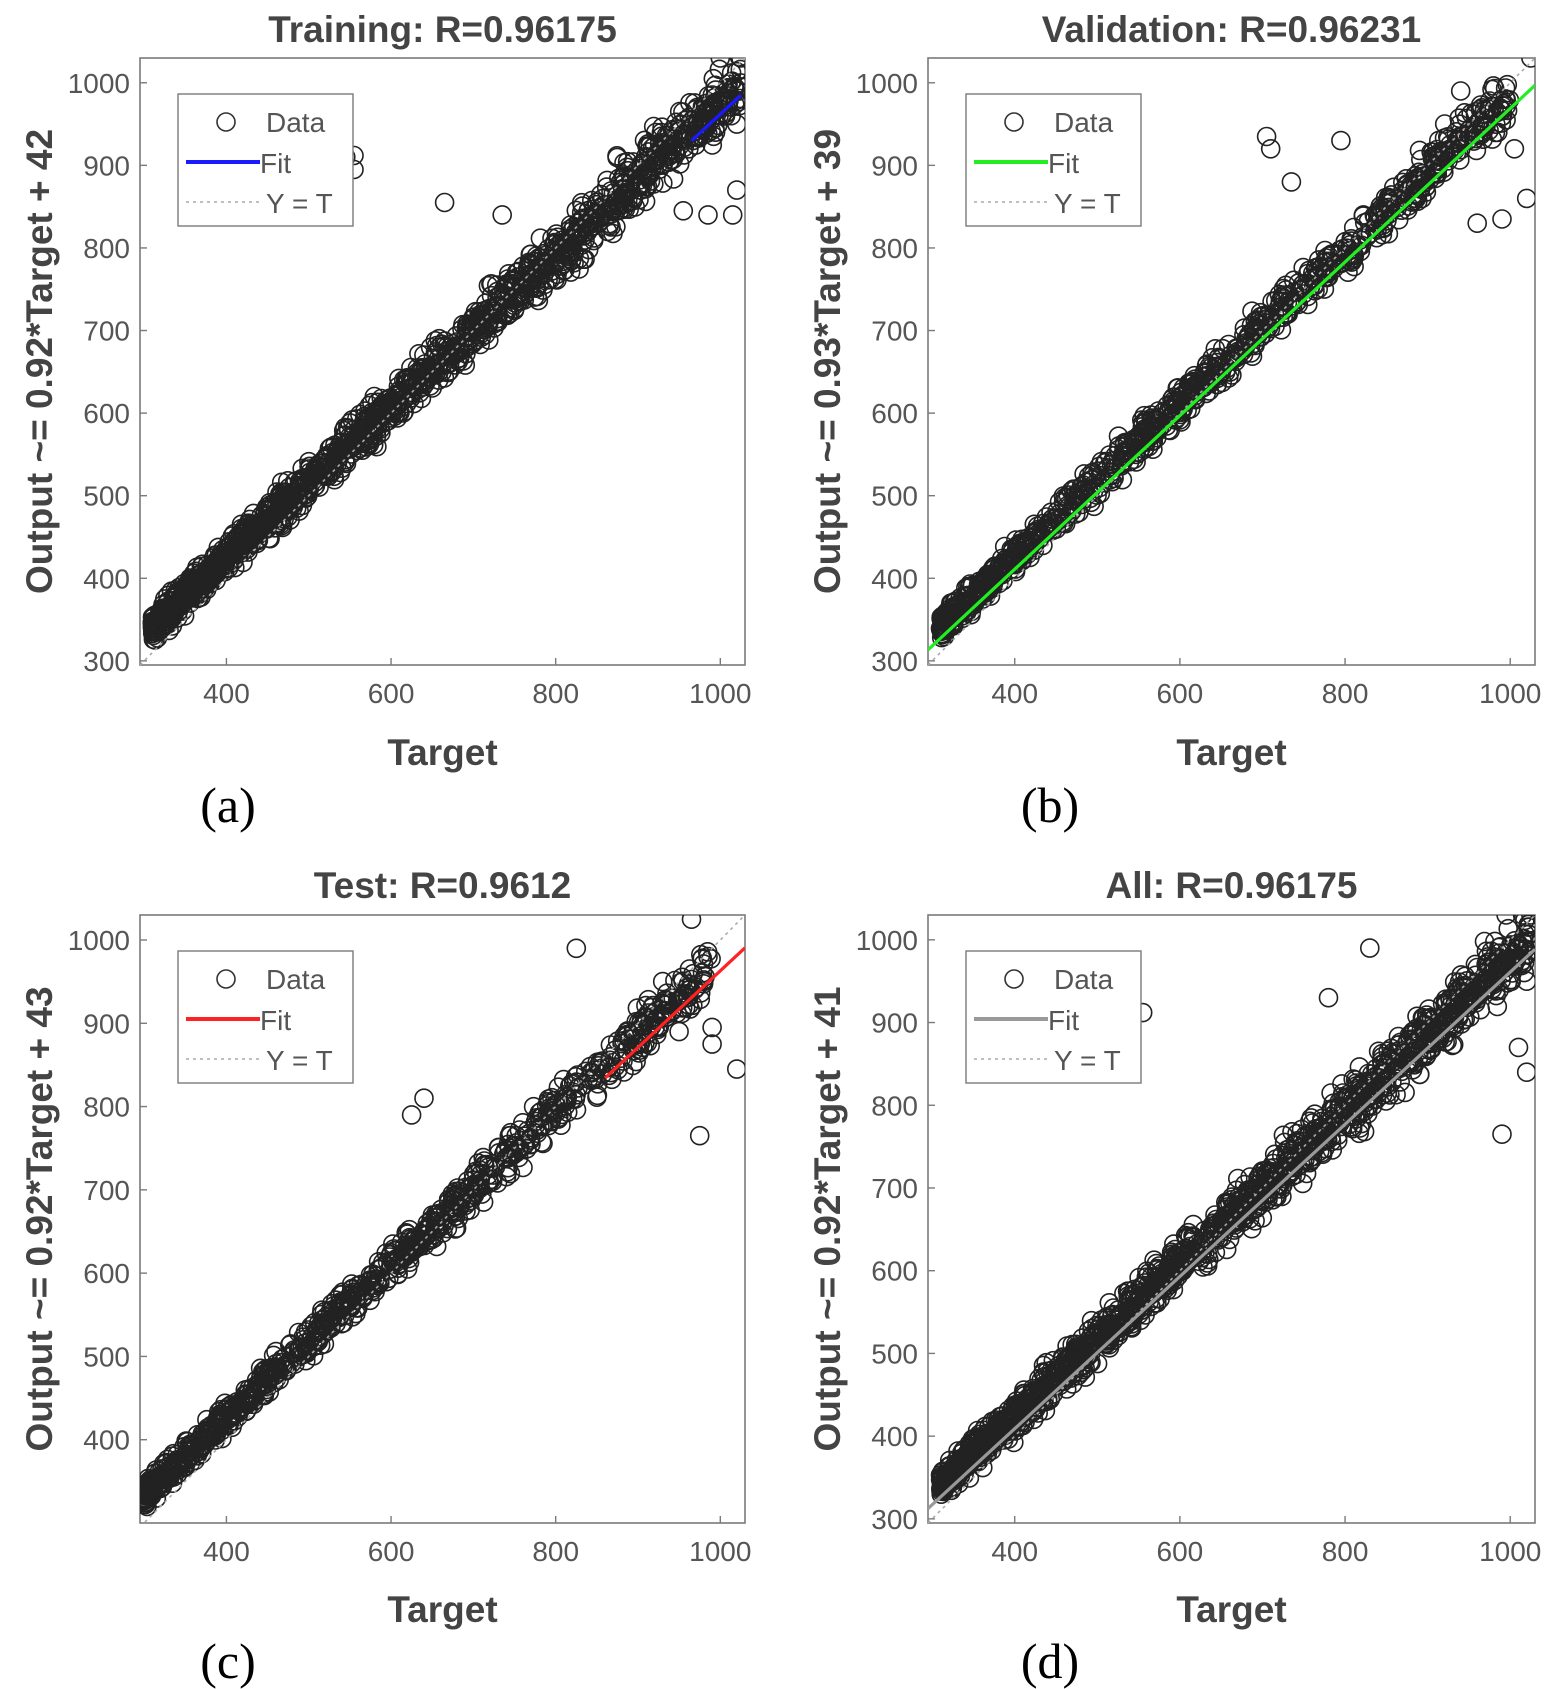  I want to click on y-tick-label: 1000, so click(887, 940).